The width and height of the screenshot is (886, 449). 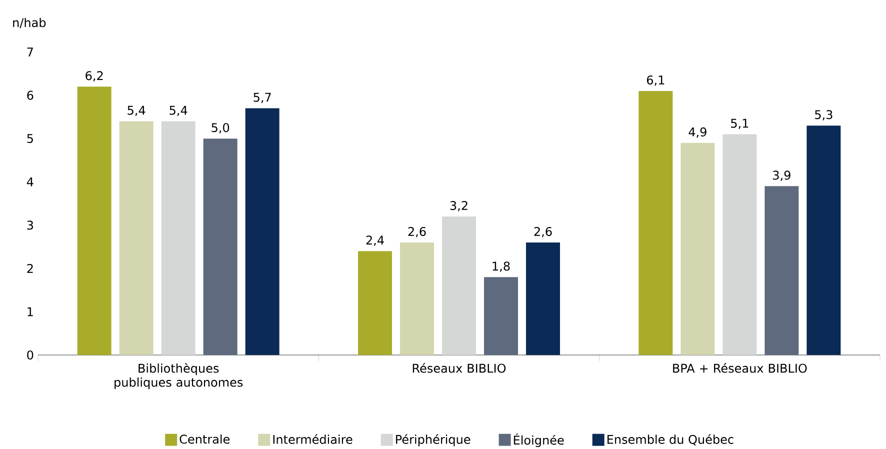 I want to click on x-tick-label: Bibliothèques publiques autonomes, so click(x=178, y=376).